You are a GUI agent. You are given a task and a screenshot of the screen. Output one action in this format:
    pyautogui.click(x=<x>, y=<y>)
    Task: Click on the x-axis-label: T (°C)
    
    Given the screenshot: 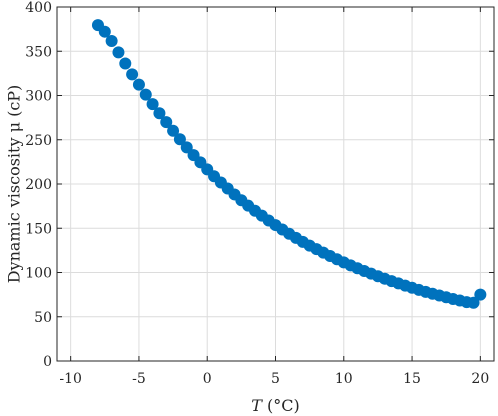 What is the action you would take?
    pyautogui.click(x=275, y=405)
    